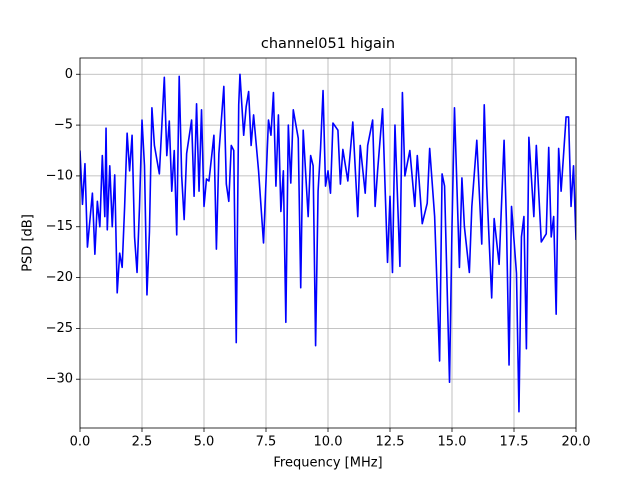 This screenshot has height=480, width=640. Describe the element at coordinates (28, 243) in the screenshot. I see `y-axis-label: PSD [dB]` at that location.